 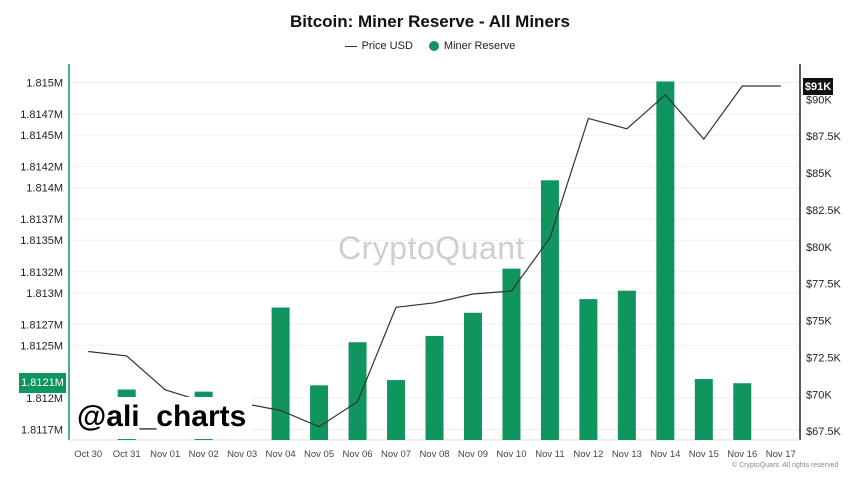 What do you see at coordinates (824, 358) in the screenshot?
I see `y-right-tick-label: $72.5K` at bounding box center [824, 358].